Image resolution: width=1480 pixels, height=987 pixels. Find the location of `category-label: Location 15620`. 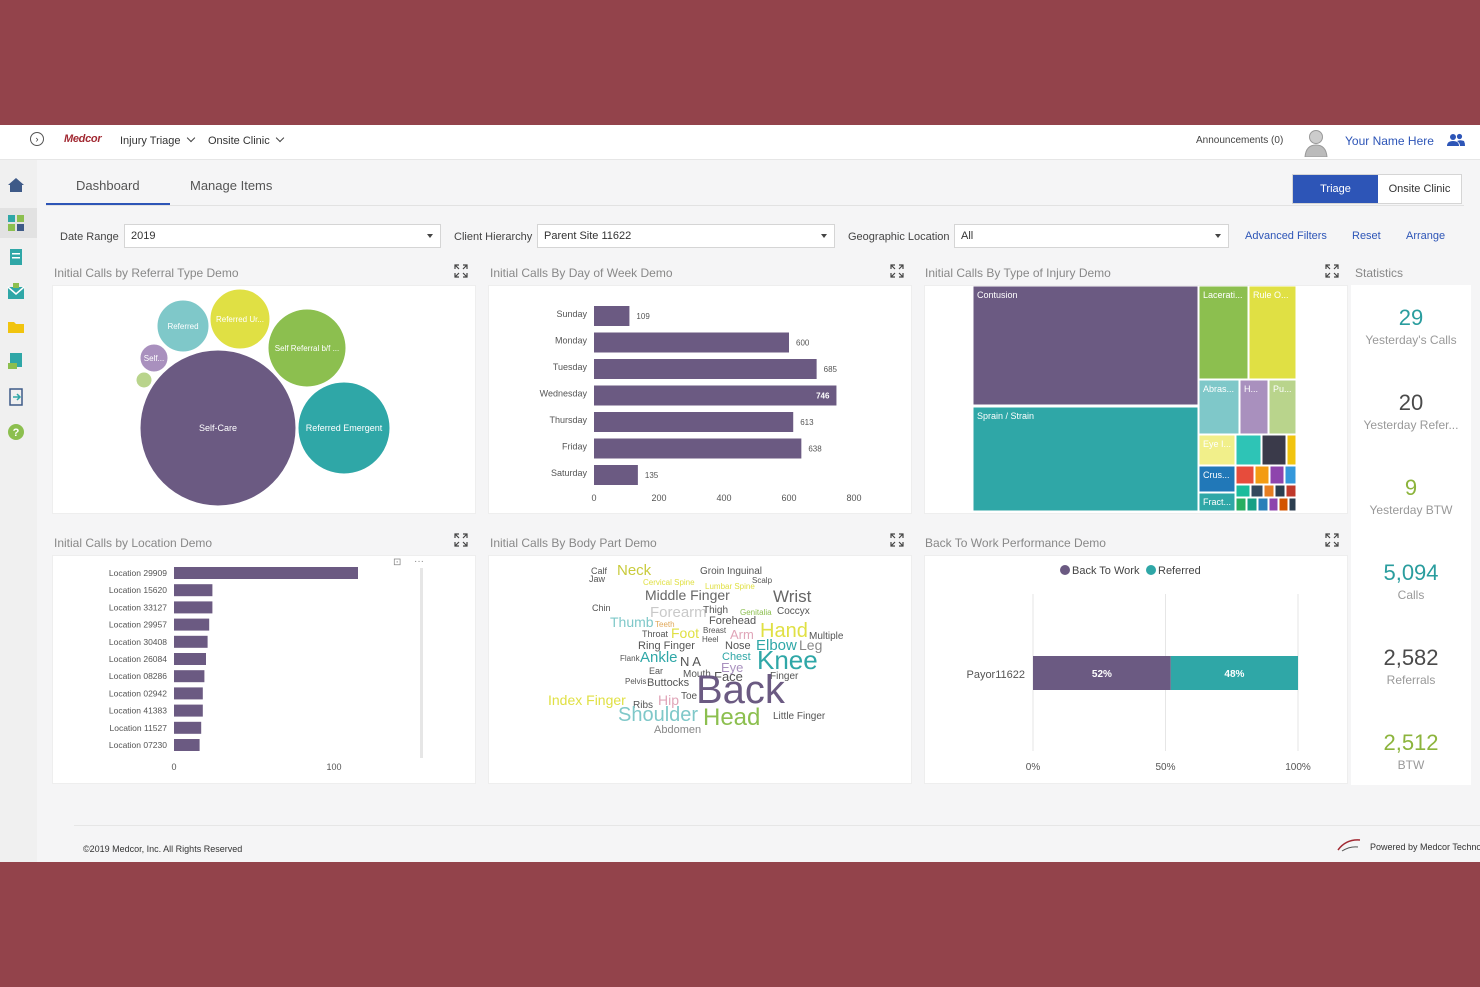

category-label: Location 15620 is located at coordinates (138, 590).